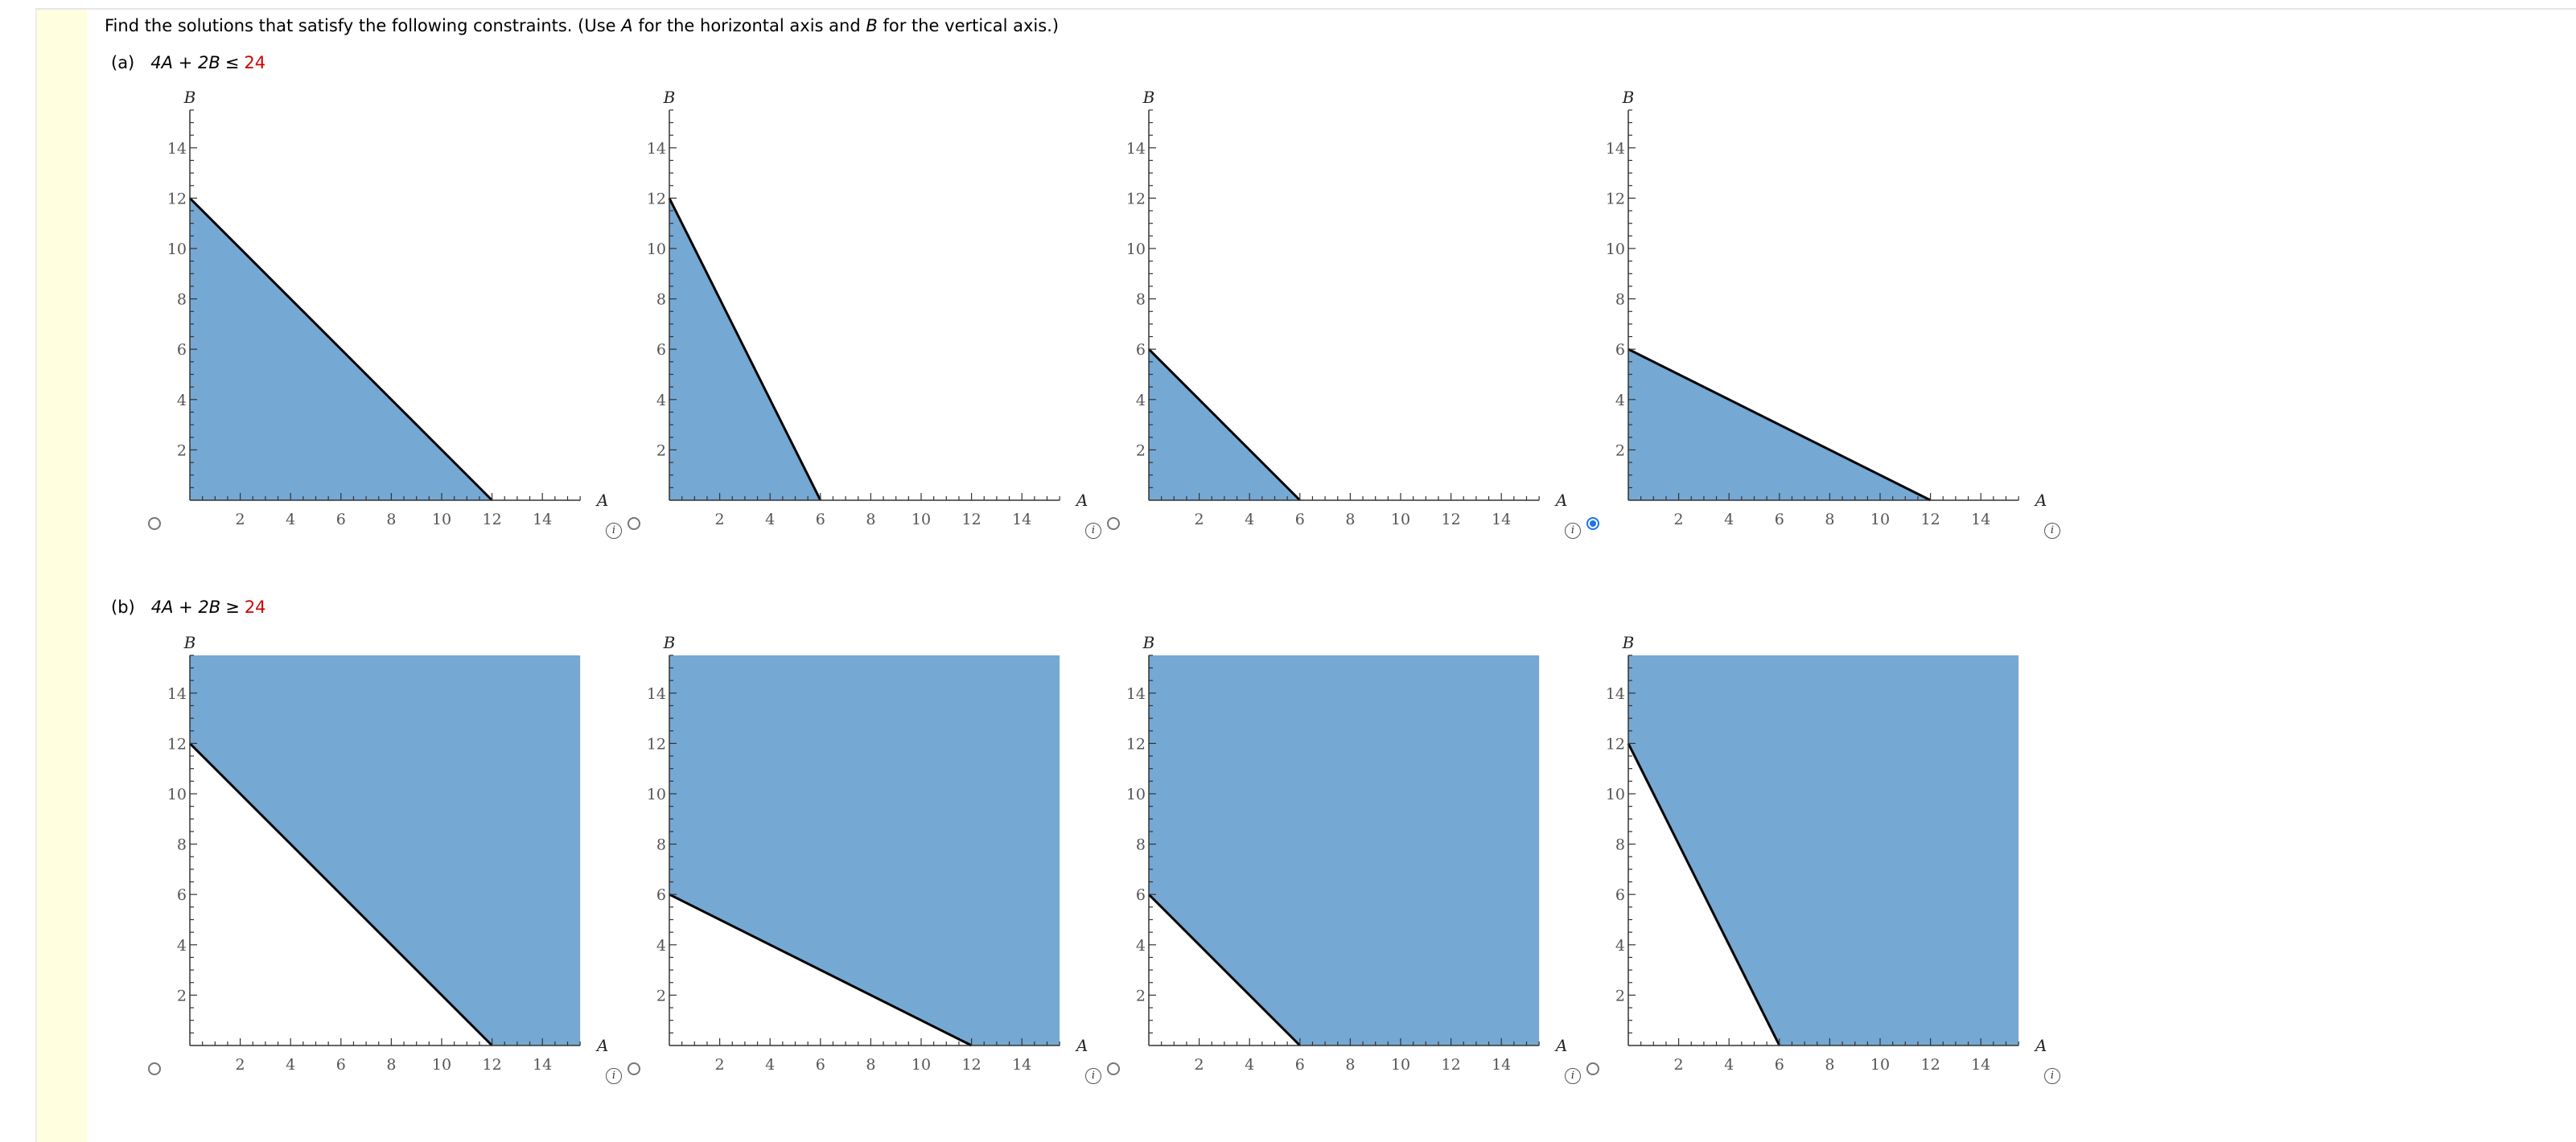  Describe the element at coordinates (61, 576) in the screenshot. I see `question-side-stripe` at that location.